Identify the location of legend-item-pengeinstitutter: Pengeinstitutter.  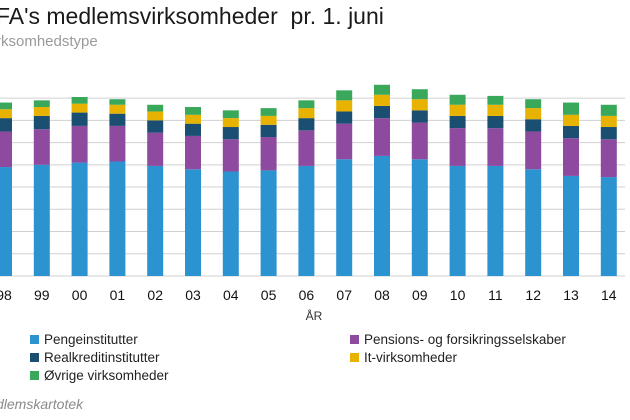
(84, 340).